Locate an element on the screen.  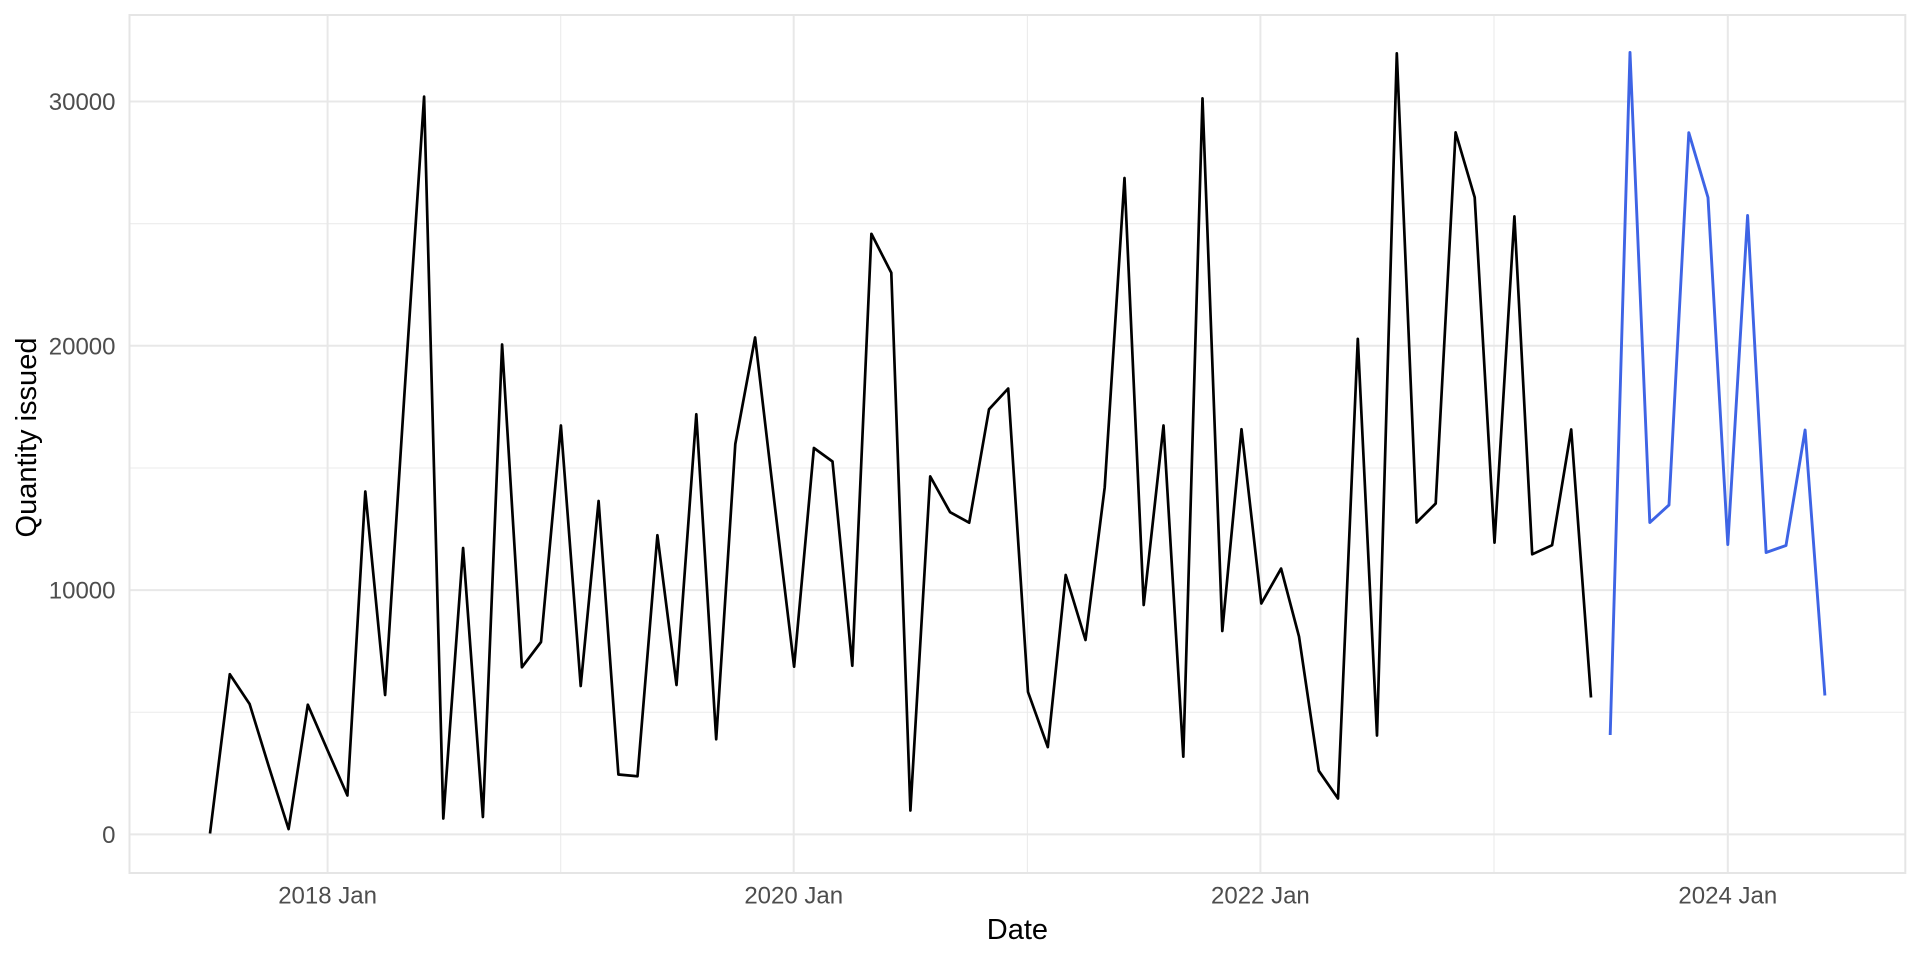
svg-text: 30000 is located at coordinates (82, 102).